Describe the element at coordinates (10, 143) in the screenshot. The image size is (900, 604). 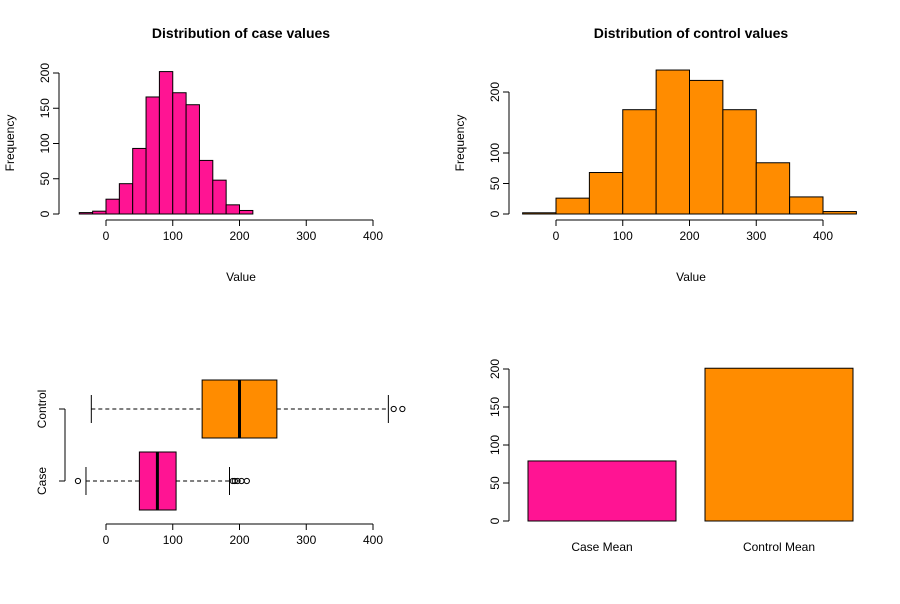
I see `case-histogram-ylabel: Frequency` at that location.